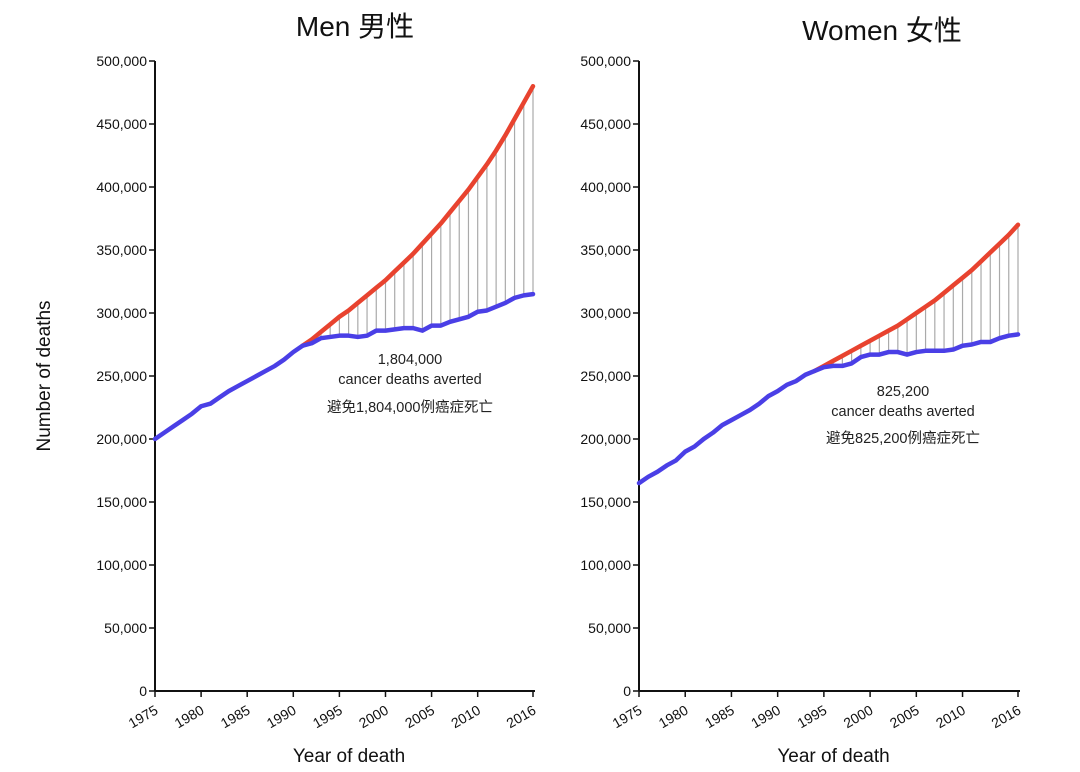  Describe the element at coordinates (903, 392) in the screenshot. I see `averted-annotation: 825,200` at that location.